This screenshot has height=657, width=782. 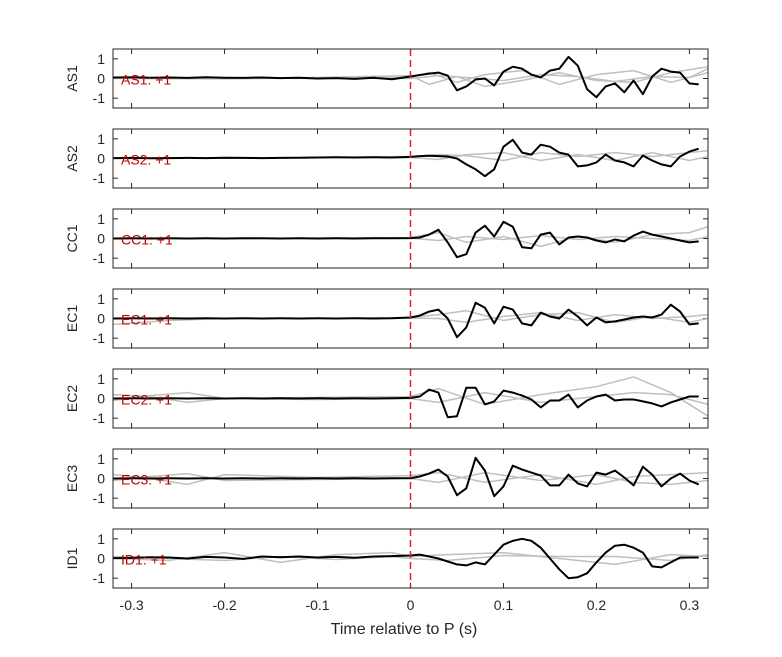 What do you see at coordinates (72, 398) in the screenshot?
I see `y-axis-label: EC2` at bounding box center [72, 398].